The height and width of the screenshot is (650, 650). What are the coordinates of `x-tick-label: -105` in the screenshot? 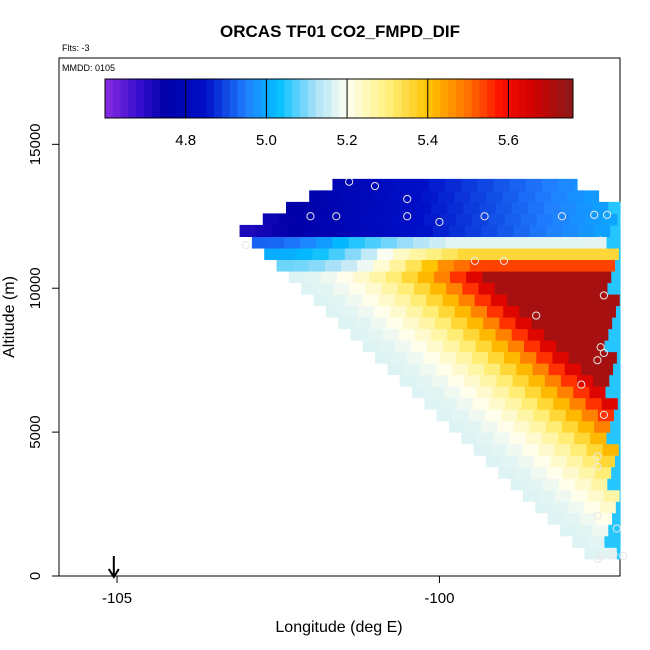 It's located at (117, 598).